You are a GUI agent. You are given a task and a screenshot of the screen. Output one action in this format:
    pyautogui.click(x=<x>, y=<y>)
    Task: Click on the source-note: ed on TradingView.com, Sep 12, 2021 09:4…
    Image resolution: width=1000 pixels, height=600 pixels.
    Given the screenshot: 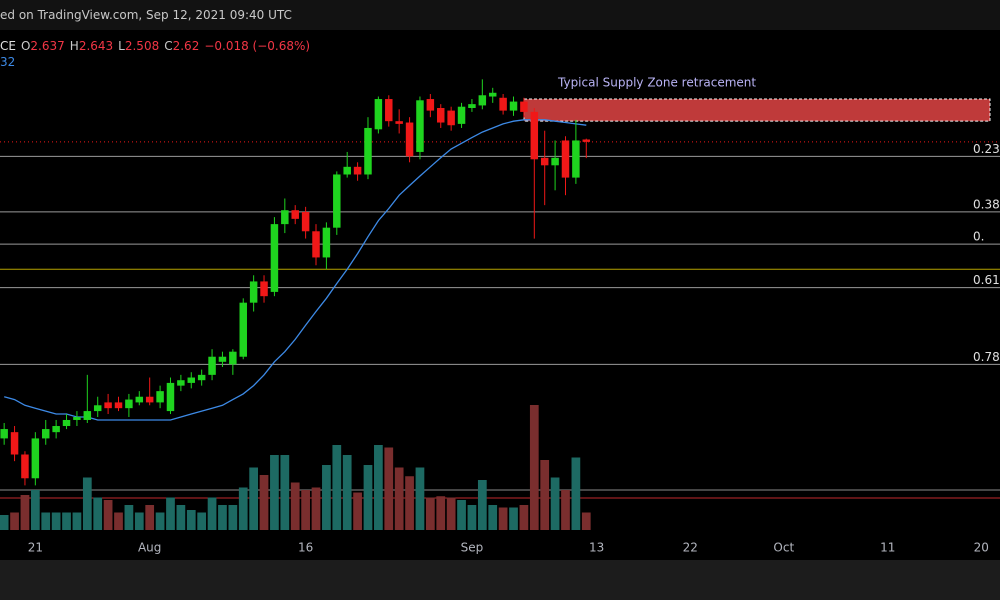 What is the action you would take?
    pyautogui.click(x=146, y=15)
    